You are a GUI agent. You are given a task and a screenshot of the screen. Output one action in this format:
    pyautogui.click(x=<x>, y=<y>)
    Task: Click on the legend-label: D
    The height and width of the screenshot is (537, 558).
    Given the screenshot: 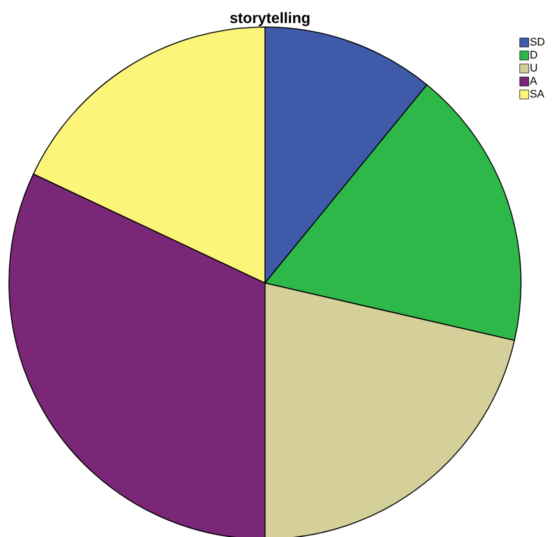 What is the action you would take?
    pyautogui.click(x=534, y=56)
    